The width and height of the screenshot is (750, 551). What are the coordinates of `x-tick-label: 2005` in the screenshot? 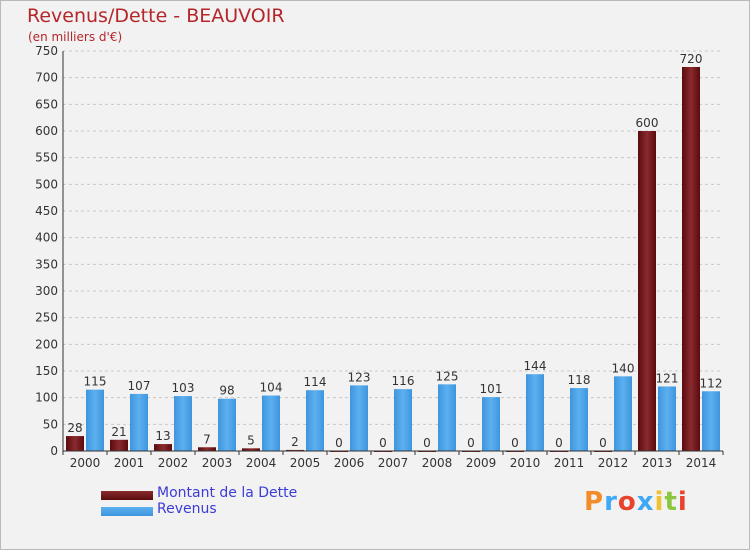 It's located at (305, 463).